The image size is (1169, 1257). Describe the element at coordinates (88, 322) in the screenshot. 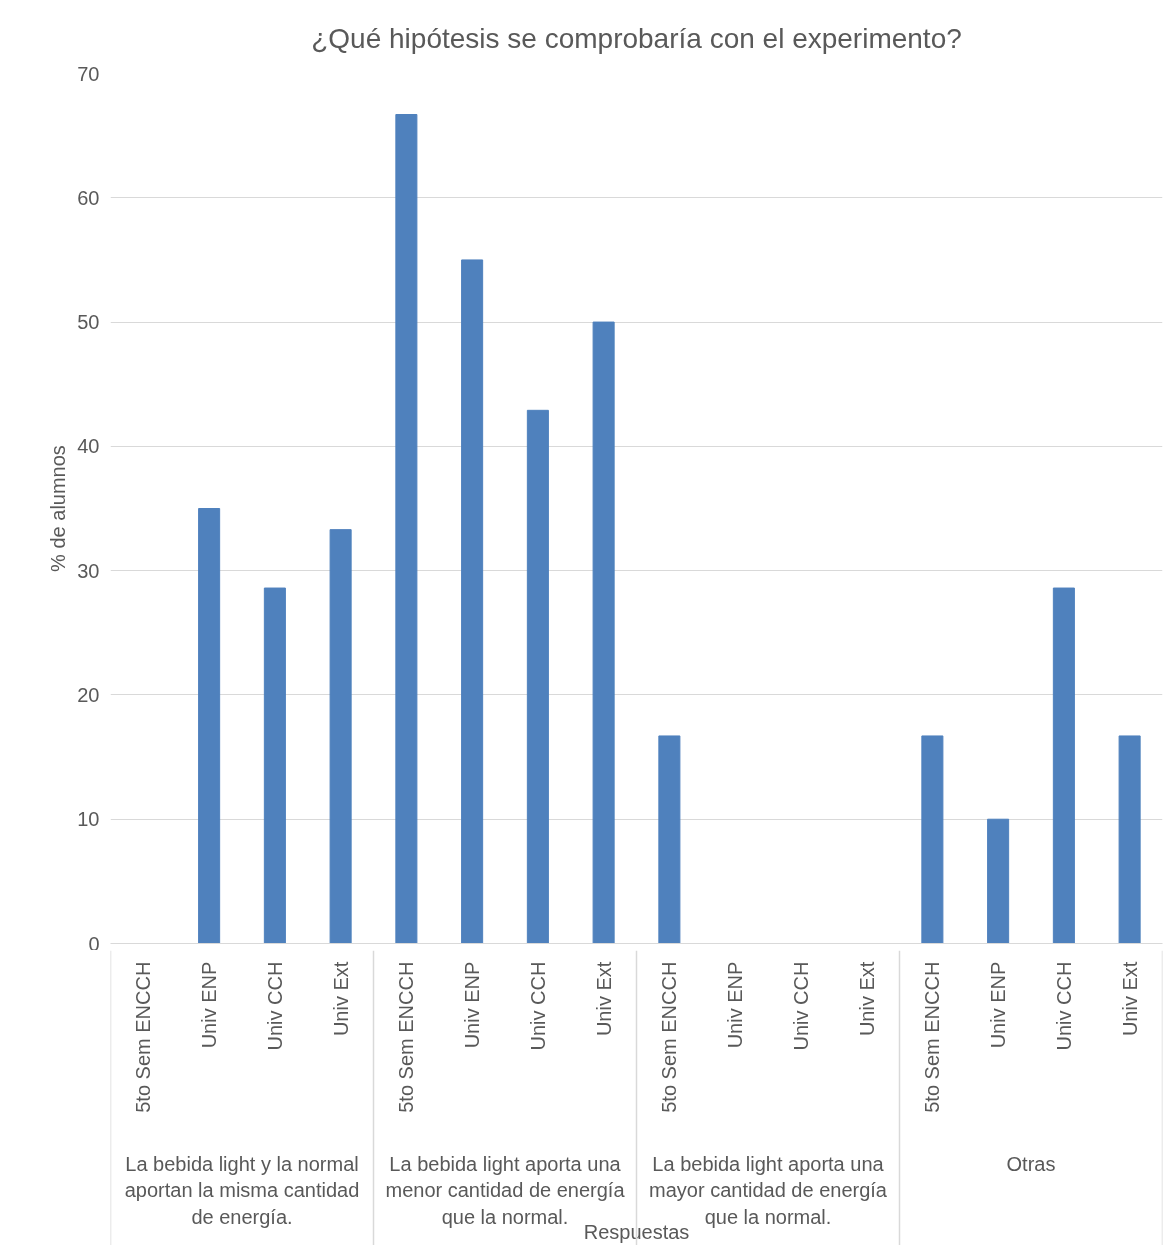

I see `y-tick-label: 50` at that location.